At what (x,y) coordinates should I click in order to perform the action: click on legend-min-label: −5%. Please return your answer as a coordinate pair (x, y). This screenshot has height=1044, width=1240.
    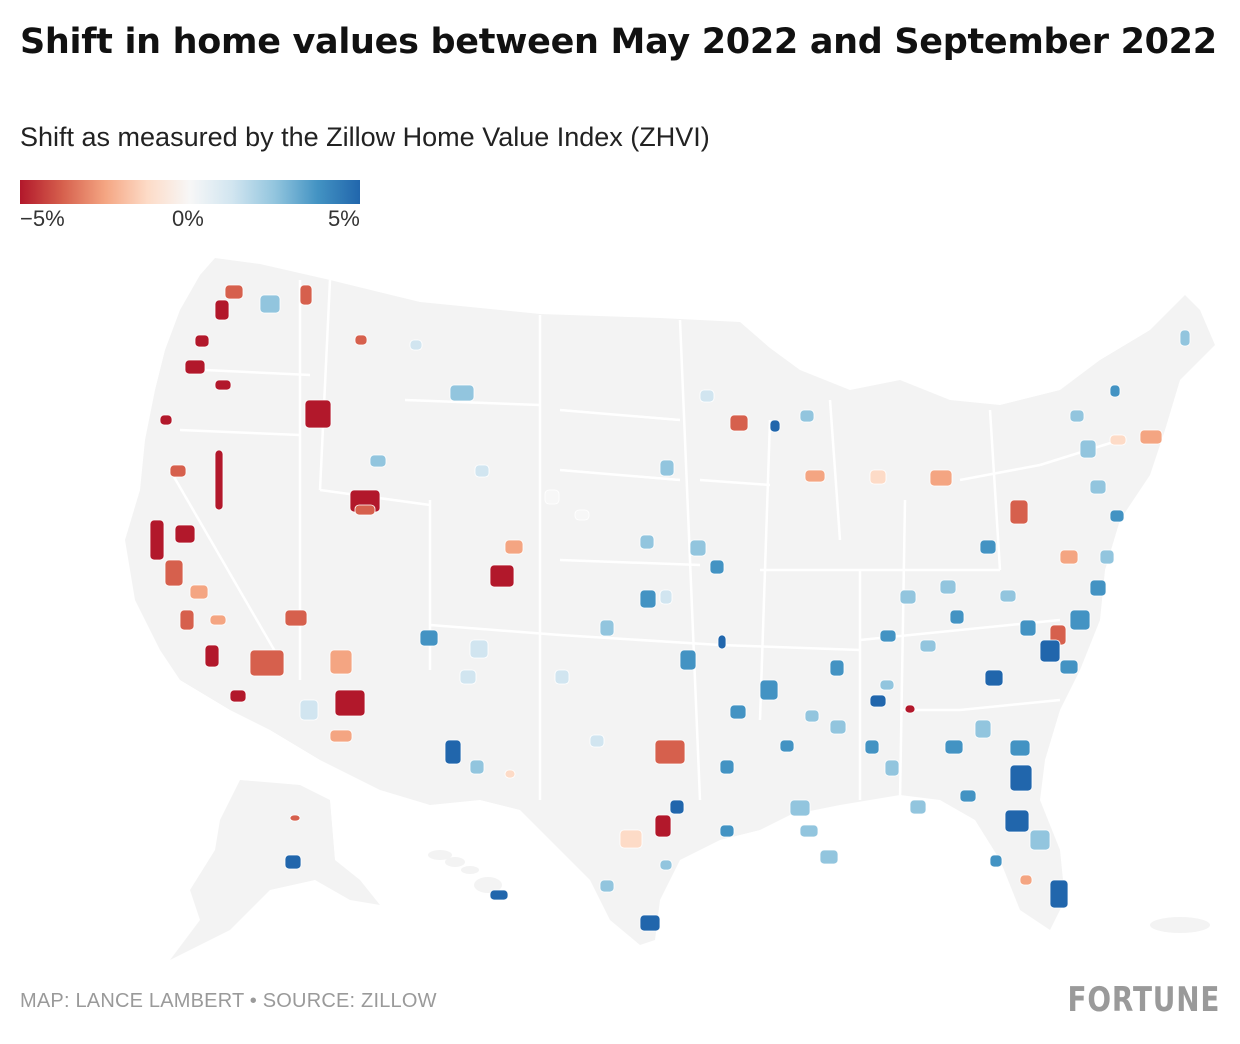
    Looking at the image, I should click on (42, 218).